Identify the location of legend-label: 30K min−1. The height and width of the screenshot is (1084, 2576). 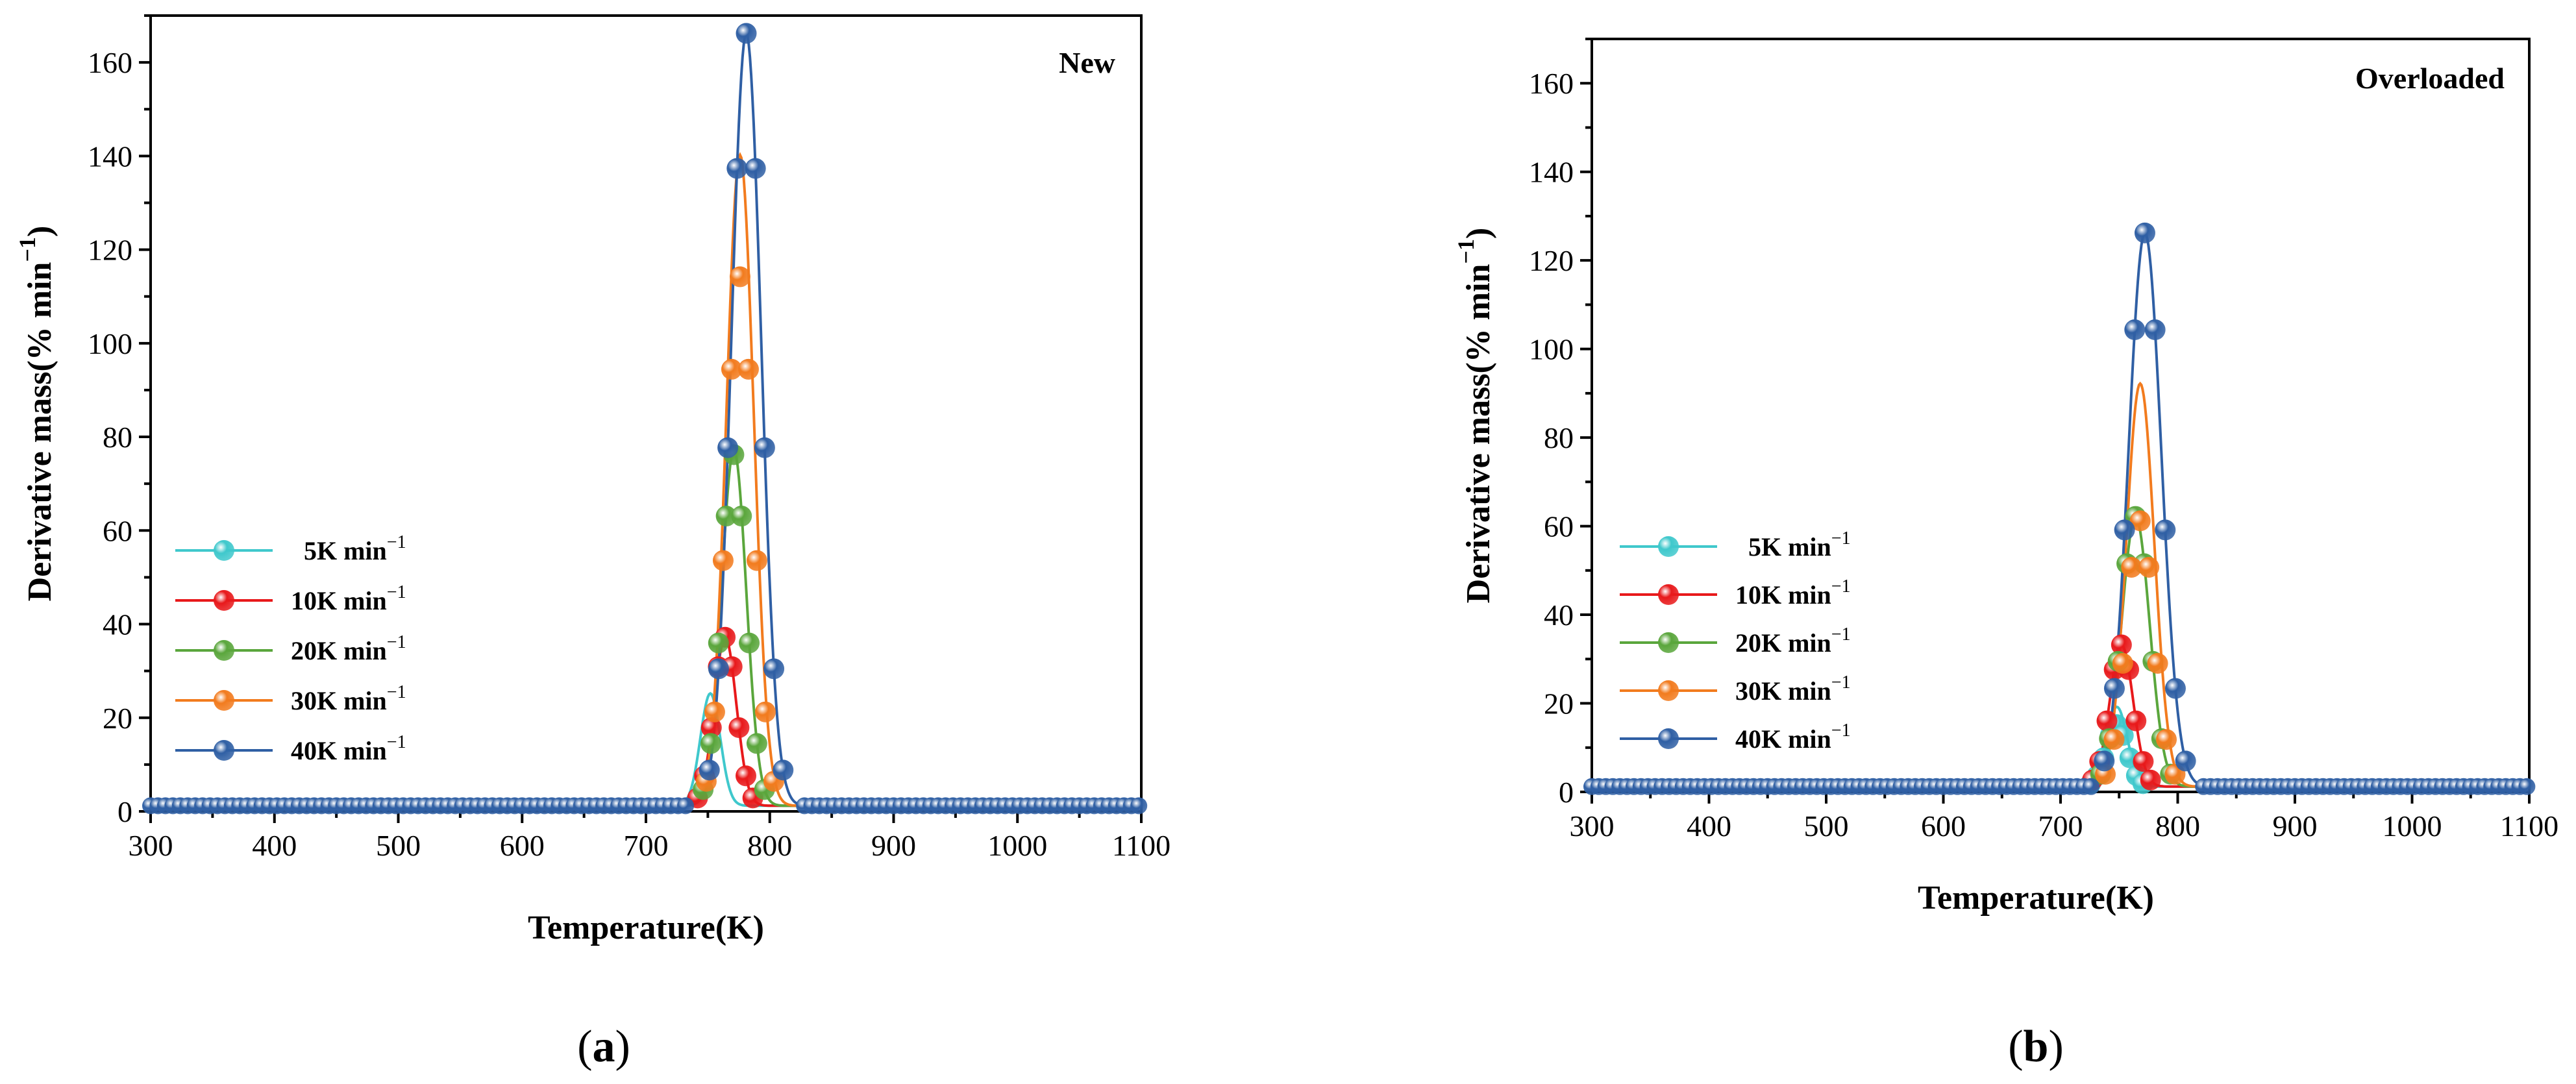
(348, 698).